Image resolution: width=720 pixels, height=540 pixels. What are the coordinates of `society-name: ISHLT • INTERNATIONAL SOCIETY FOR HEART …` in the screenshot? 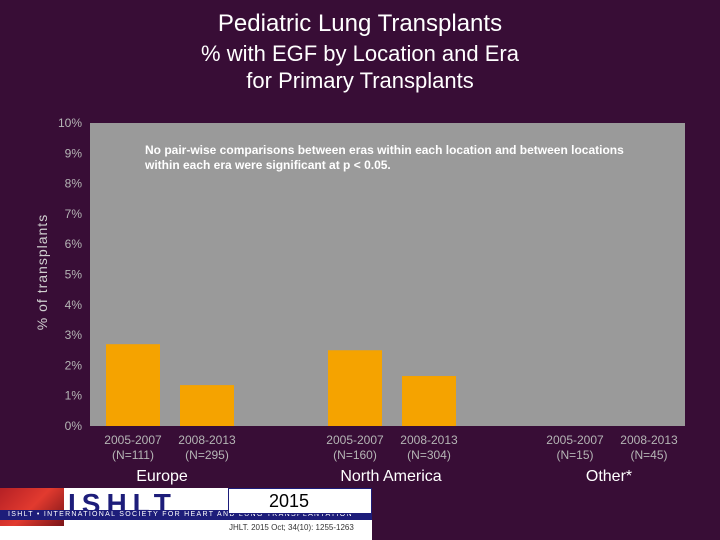 It's located at (186, 515).